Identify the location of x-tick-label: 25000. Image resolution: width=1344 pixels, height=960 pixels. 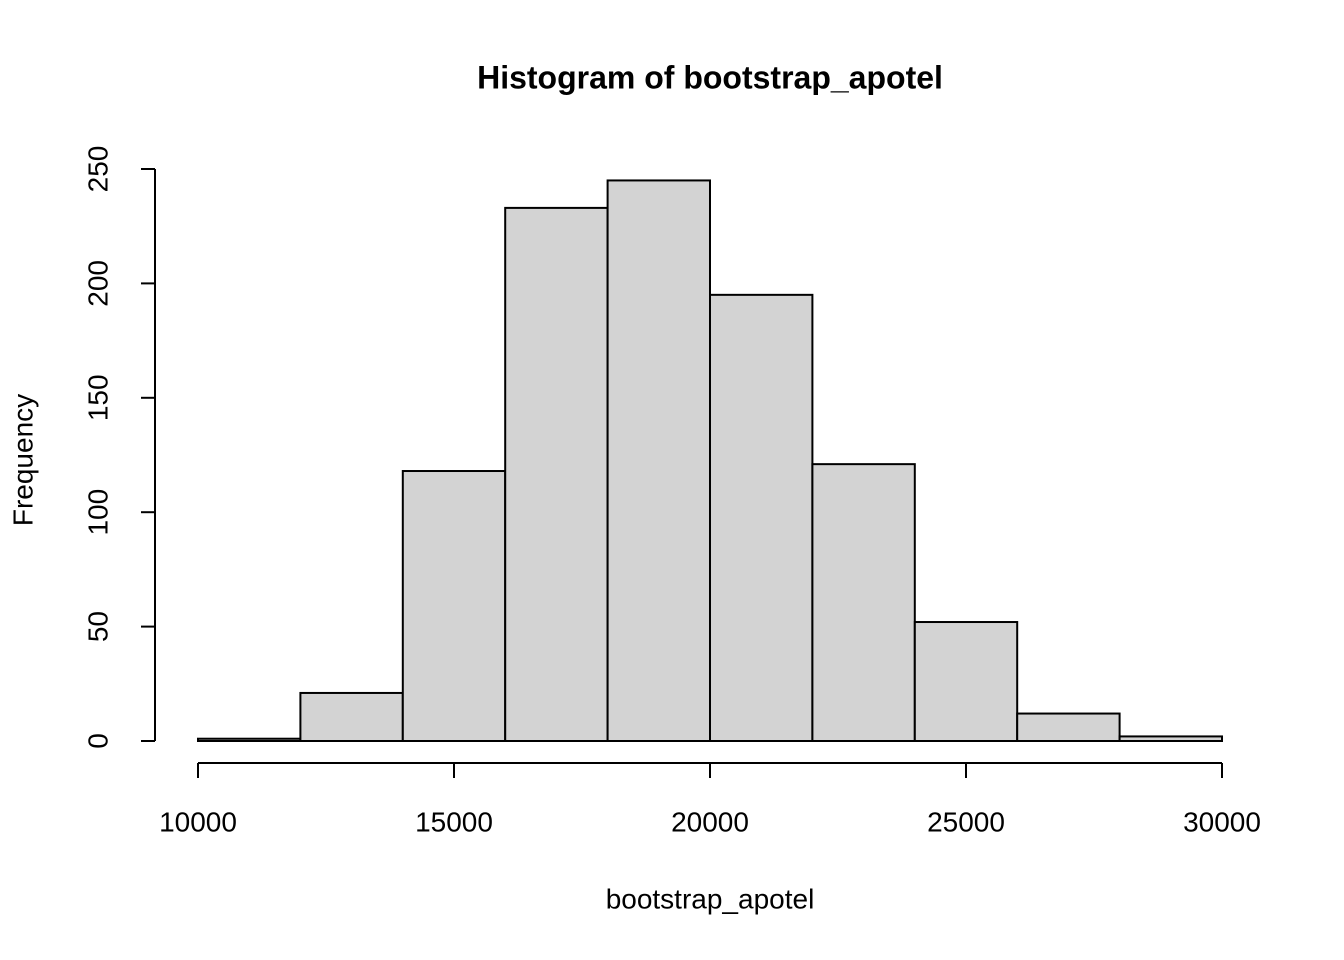
(966, 821).